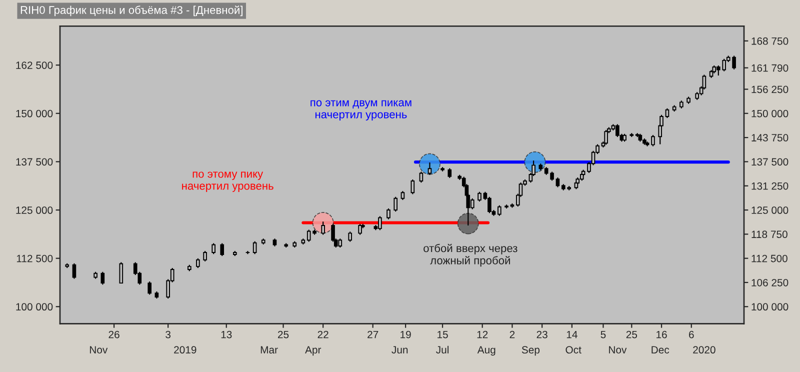 This screenshot has width=800, height=372. Describe the element at coordinates (269, 350) in the screenshot. I see `x2-tick-label: Mar` at that location.